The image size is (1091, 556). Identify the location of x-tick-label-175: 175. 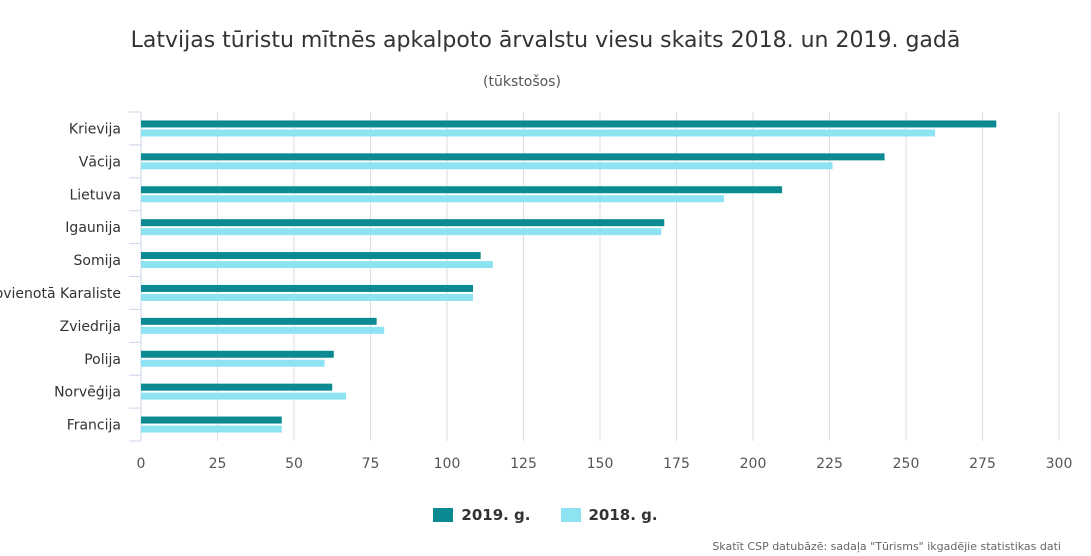
(676, 464).